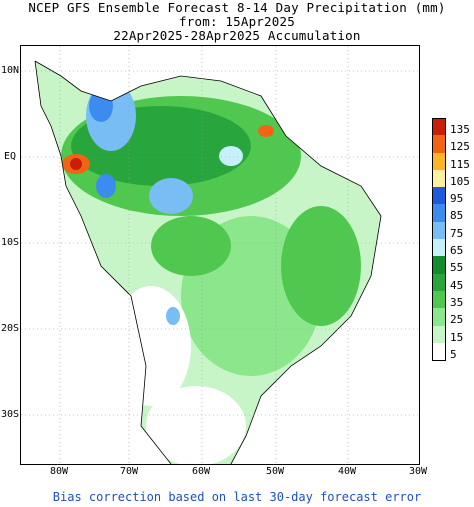 The image size is (474, 507). Describe the element at coordinates (457, 320) in the screenshot. I see `legend-label: 25` at that location.